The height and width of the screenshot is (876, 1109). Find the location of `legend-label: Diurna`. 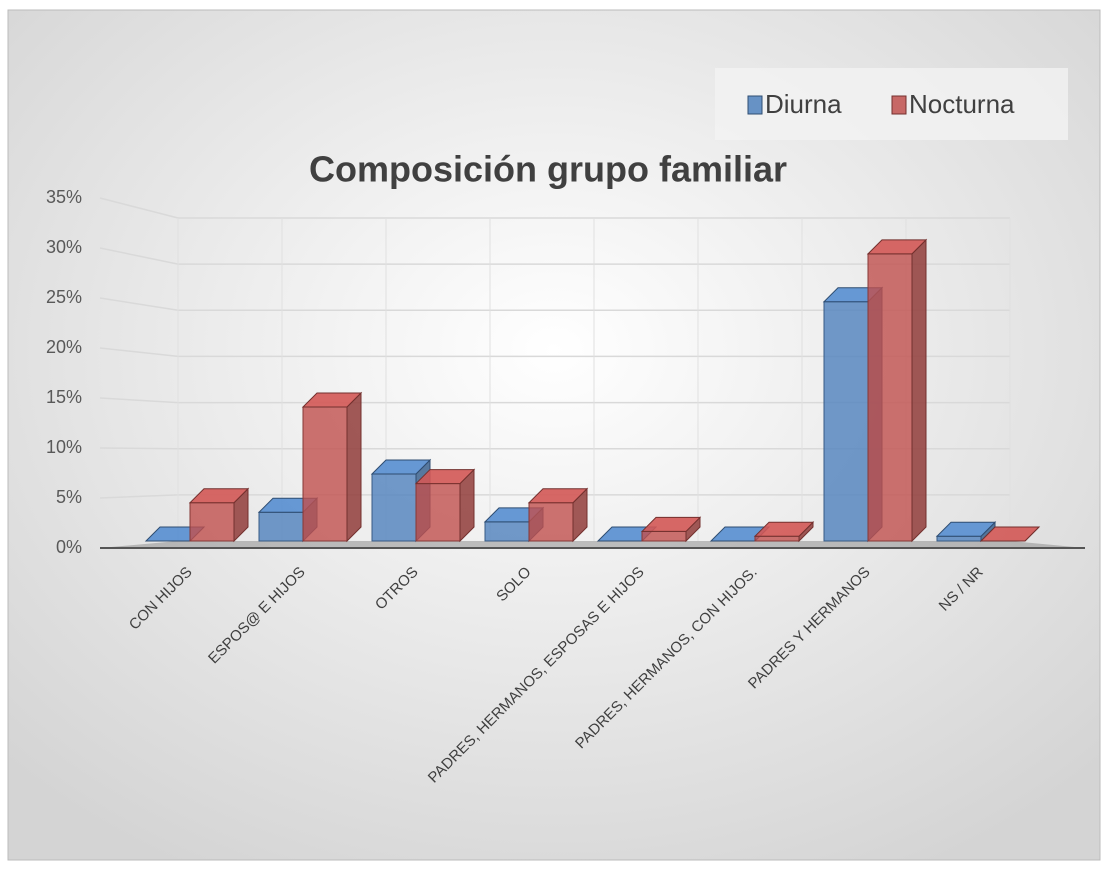

legend-label: Diurna is located at coordinates (803, 104).